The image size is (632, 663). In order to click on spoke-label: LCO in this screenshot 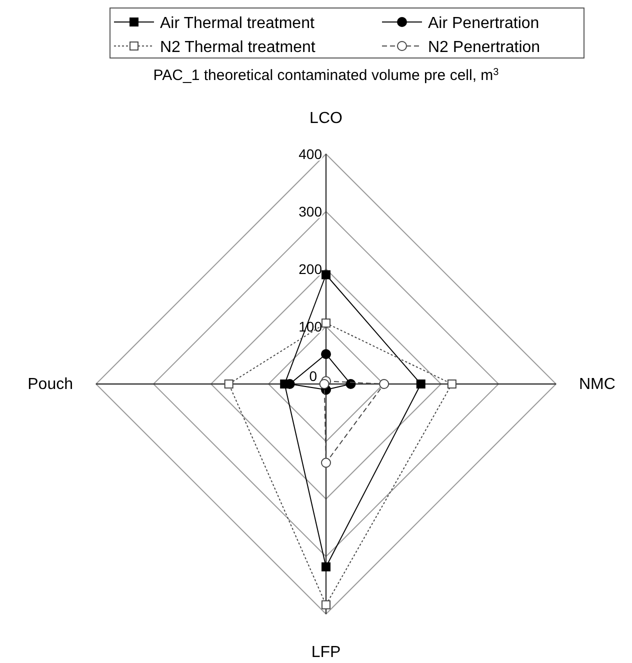, I will do `click(326, 118)`.